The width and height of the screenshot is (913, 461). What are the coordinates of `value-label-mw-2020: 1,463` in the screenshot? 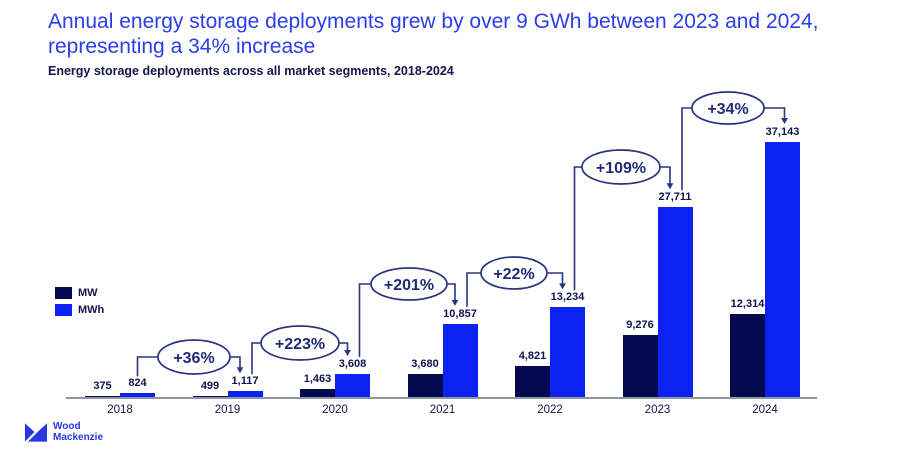 It's located at (317, 378).